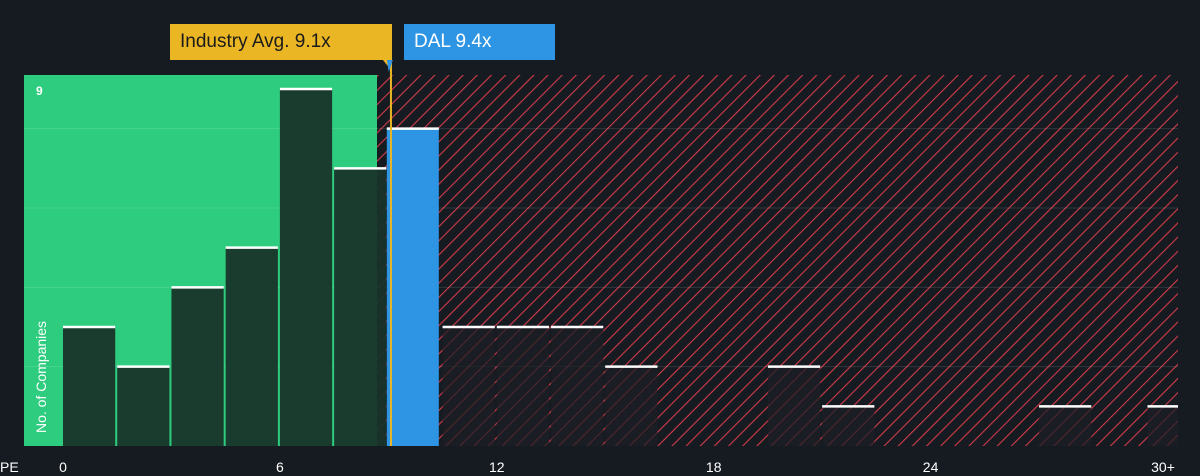  What do you see at coordinates (280, 467) in the screenshot?
I see `x-tick-label: 6` at bounding box center [280, 467].